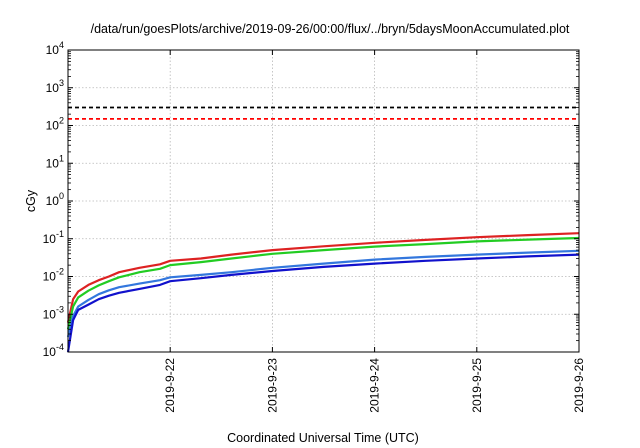 The image size is (640, 448). Describe the element at coordinates (323, 113) in the screenshot. I see `reference-lines` at that location.